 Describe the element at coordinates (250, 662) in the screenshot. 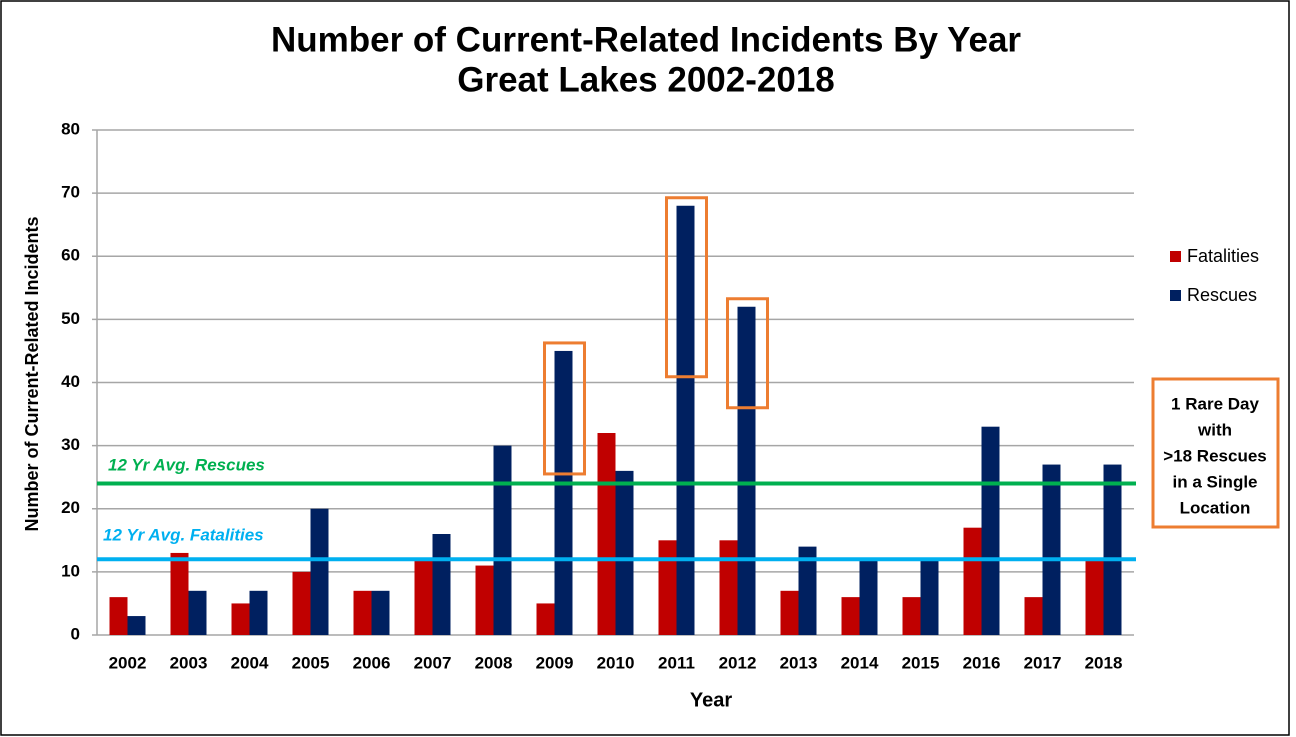

I see `x-tick-label: 2004` at that location.